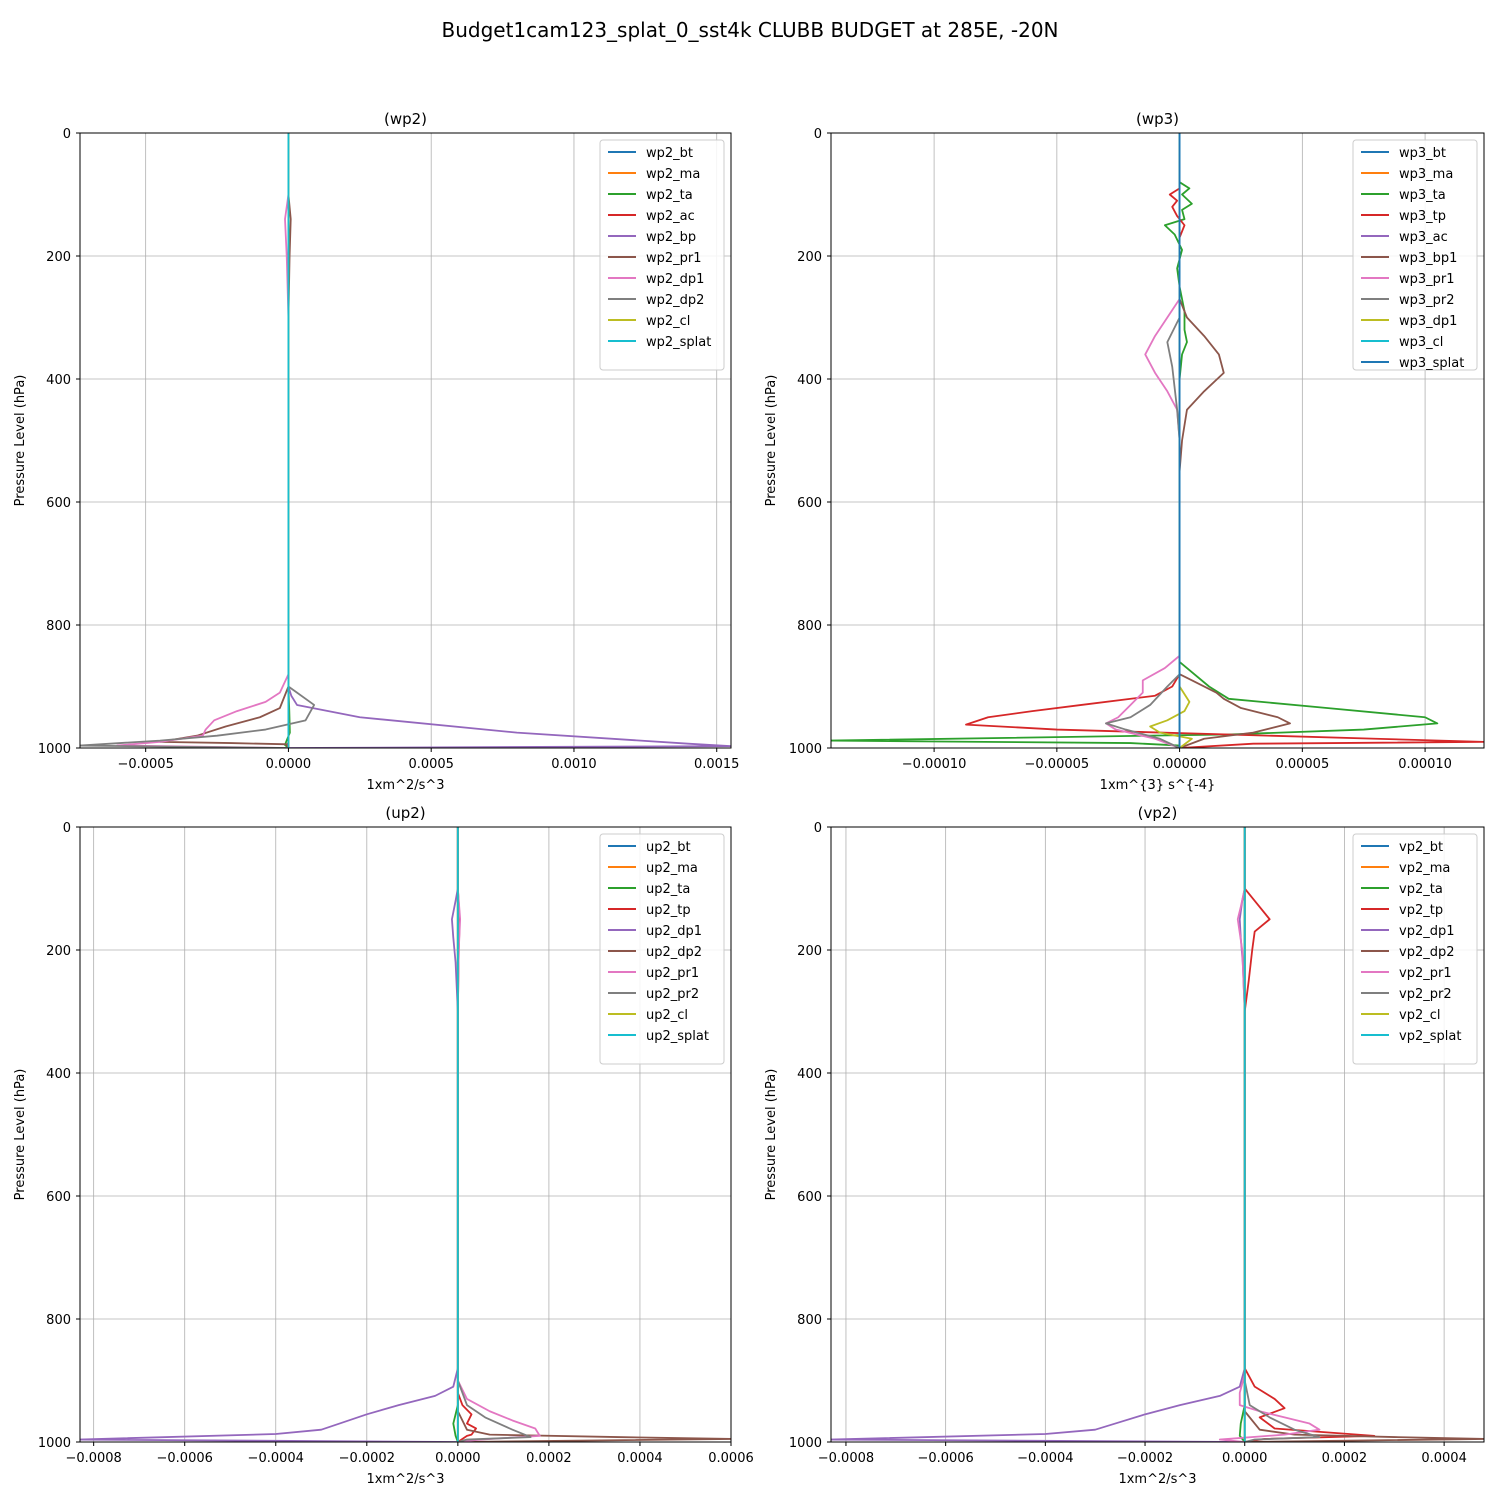  I want to click on legend-entry-up2_ta: up2_ta, so click(668, 889).